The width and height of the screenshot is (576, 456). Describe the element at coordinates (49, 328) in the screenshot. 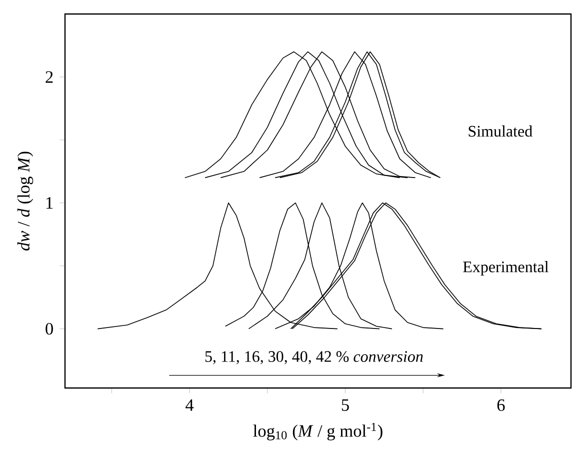

I see `y-tick-label: 0` at that location.